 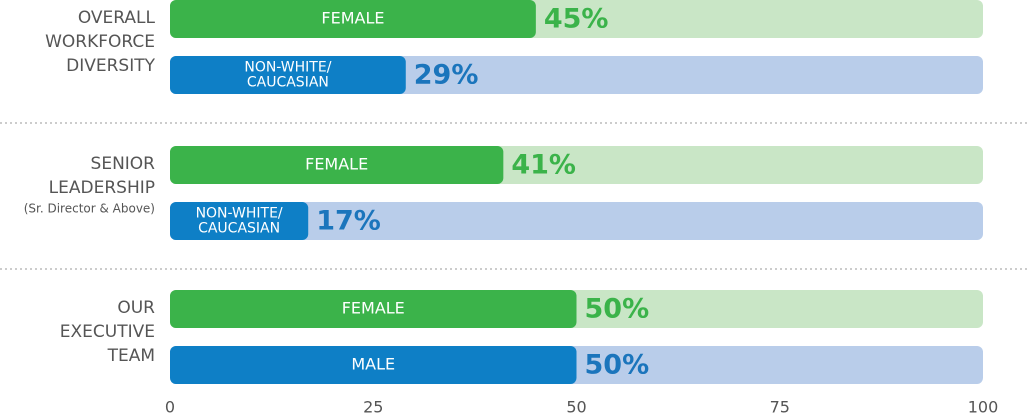 I want to click on bar-name: MALE, so click(x=373, y=364).